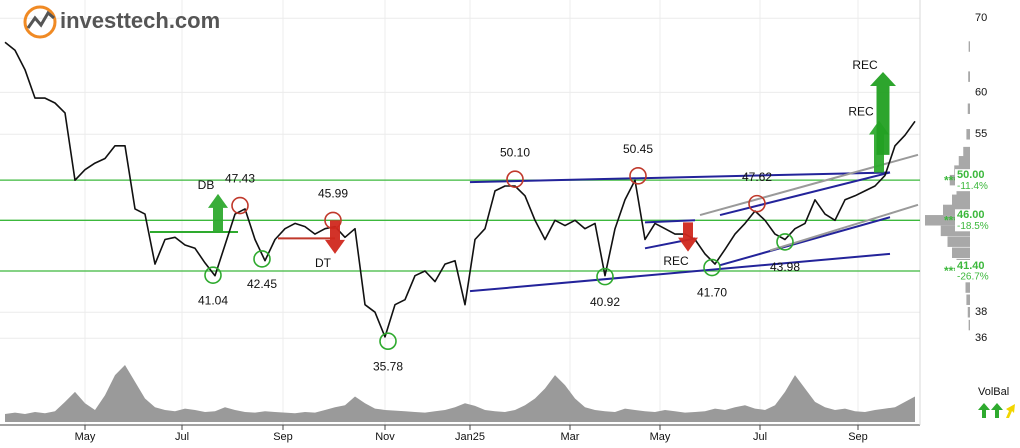  Describe the element at coordinates (981, 134) in the screenshot. I see `y-tick-label: 55` at that location.